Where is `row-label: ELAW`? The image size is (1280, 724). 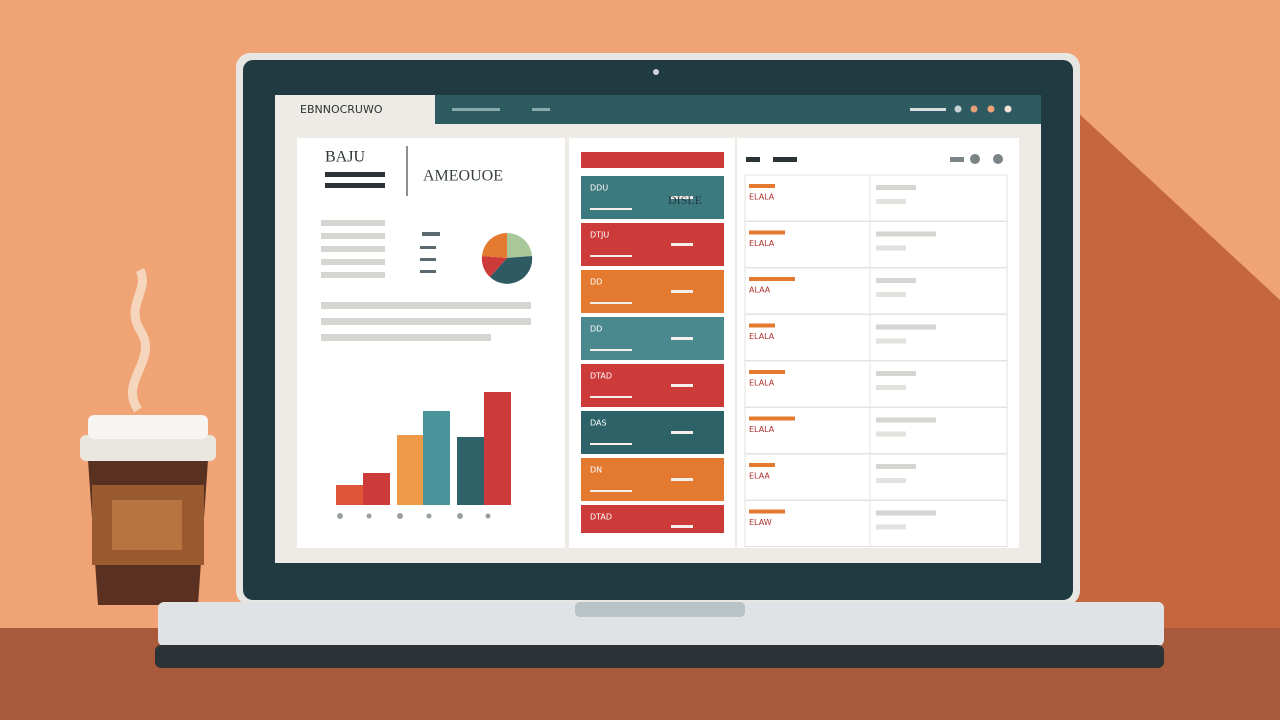
row-label: ELAW is located at coordinates (760, 522).